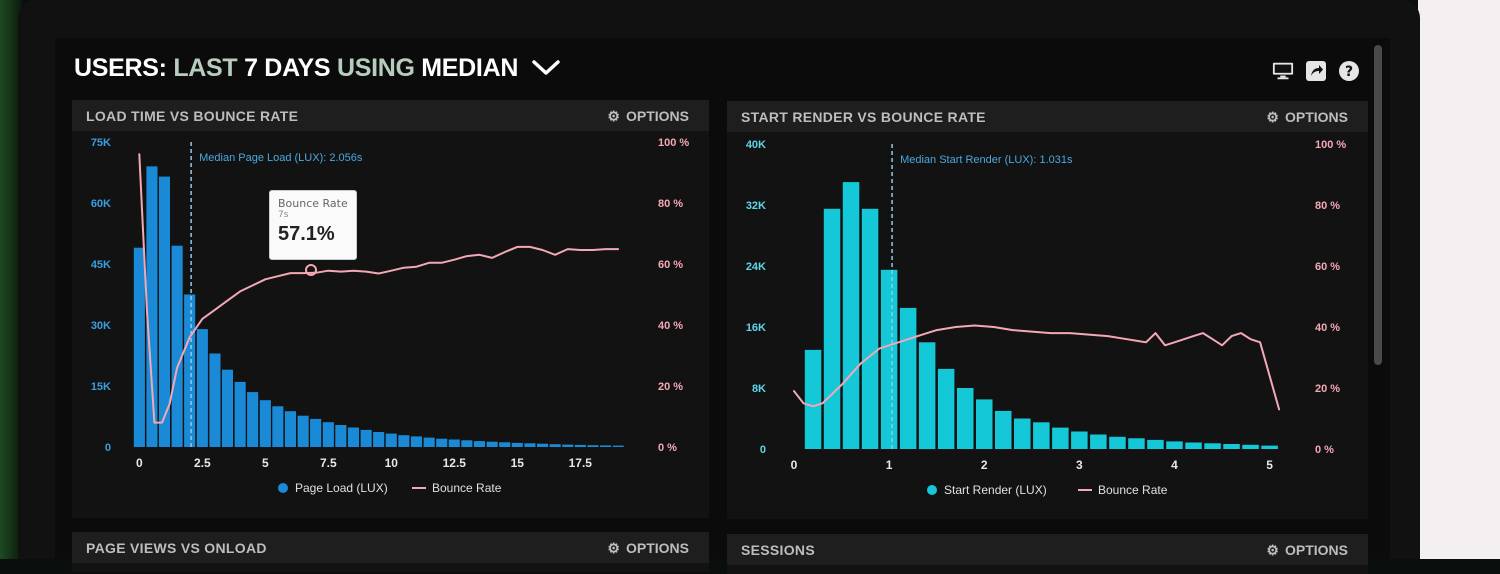 The height and width of the screenshot is (574, 1500). I want to click on legend-label: Bounce Rate, so click(1133, 490).